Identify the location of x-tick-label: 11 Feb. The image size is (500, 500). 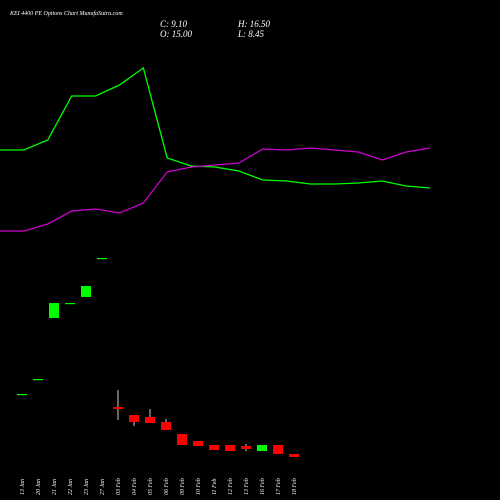
(215, 487).